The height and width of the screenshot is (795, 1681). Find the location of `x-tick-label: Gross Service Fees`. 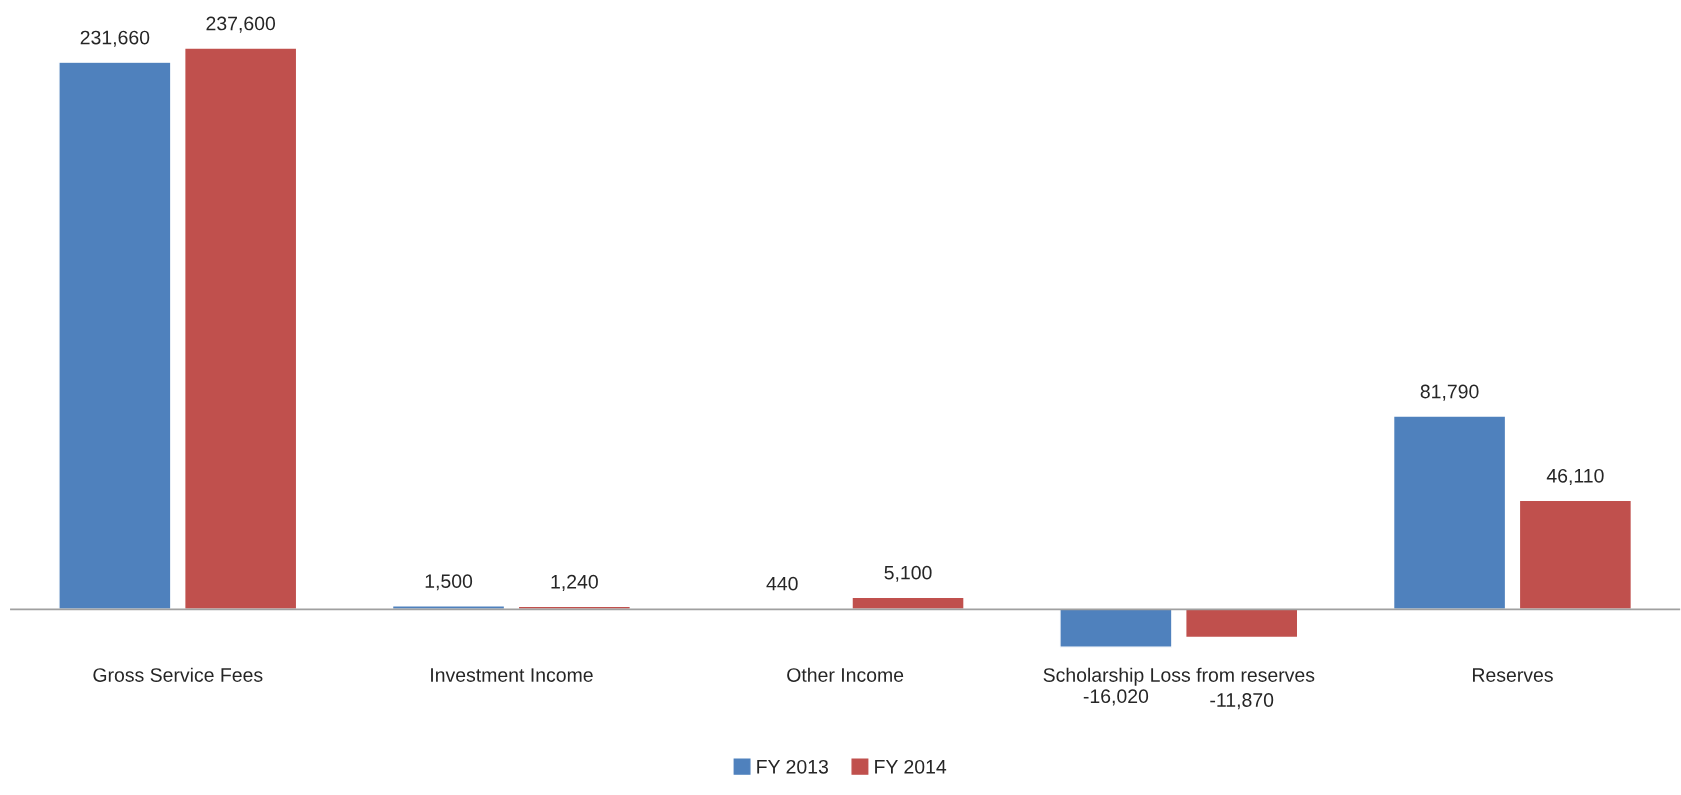

x-tick-label: Gross Service Fees is located at coordinates (178, 674).